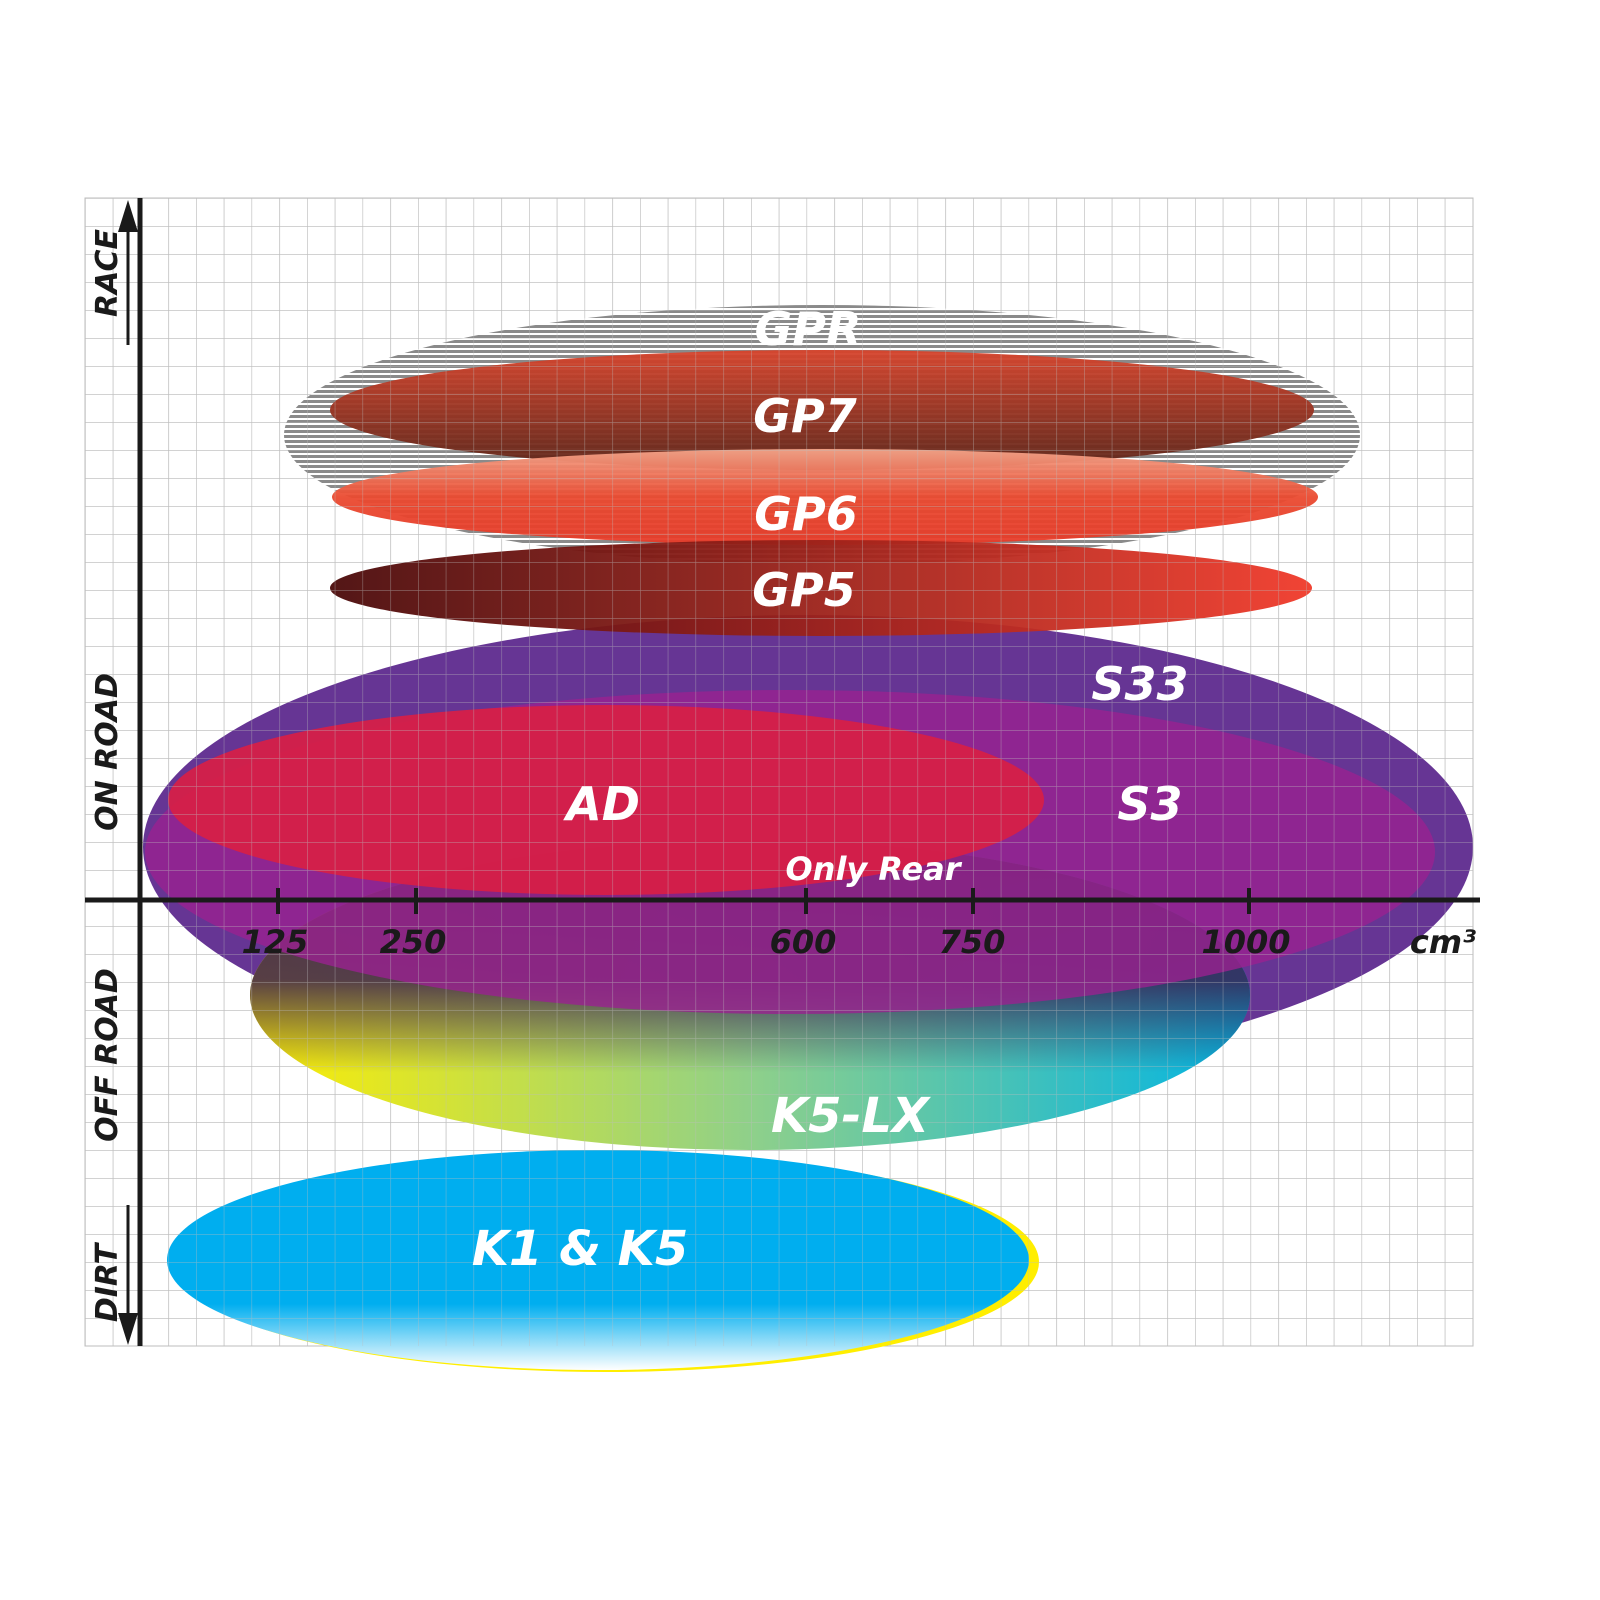 This screenshot has height=1600, width=1600. I want to click on x-tick-125: 125, so click(275, 942).